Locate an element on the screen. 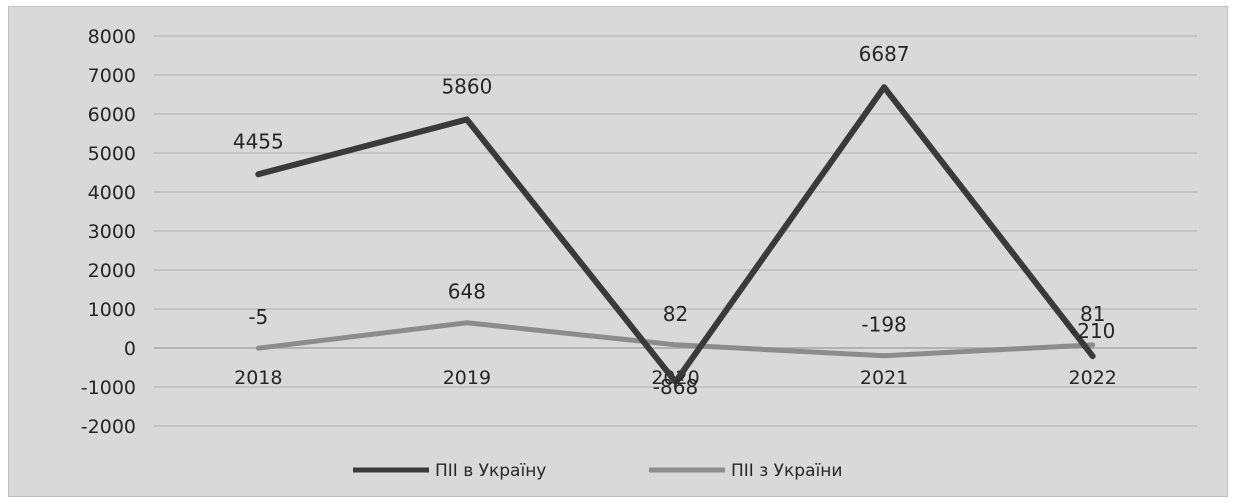  x-tick-label-2021: 2021 is located at coordinates (884, 378).